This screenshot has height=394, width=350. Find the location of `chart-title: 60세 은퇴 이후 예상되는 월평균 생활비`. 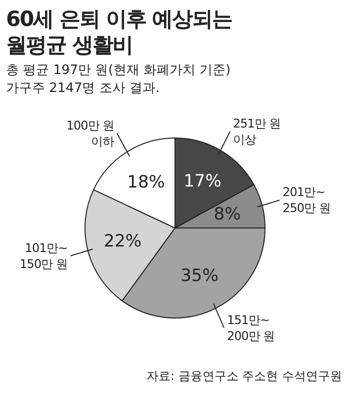

chart-title: 60세 은퇴 이후 예상되는 월평균 생활비 is located at coordinates (119, 32).